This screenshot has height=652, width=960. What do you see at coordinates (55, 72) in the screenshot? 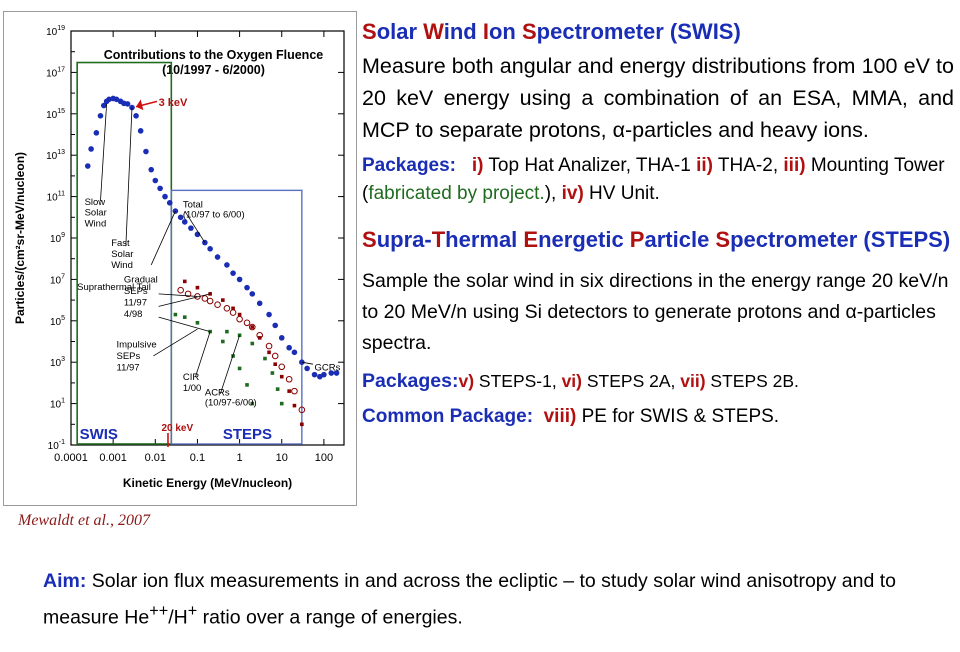
I see `y-tick-label: 10¹⁷` at bounding box center [55, 72].